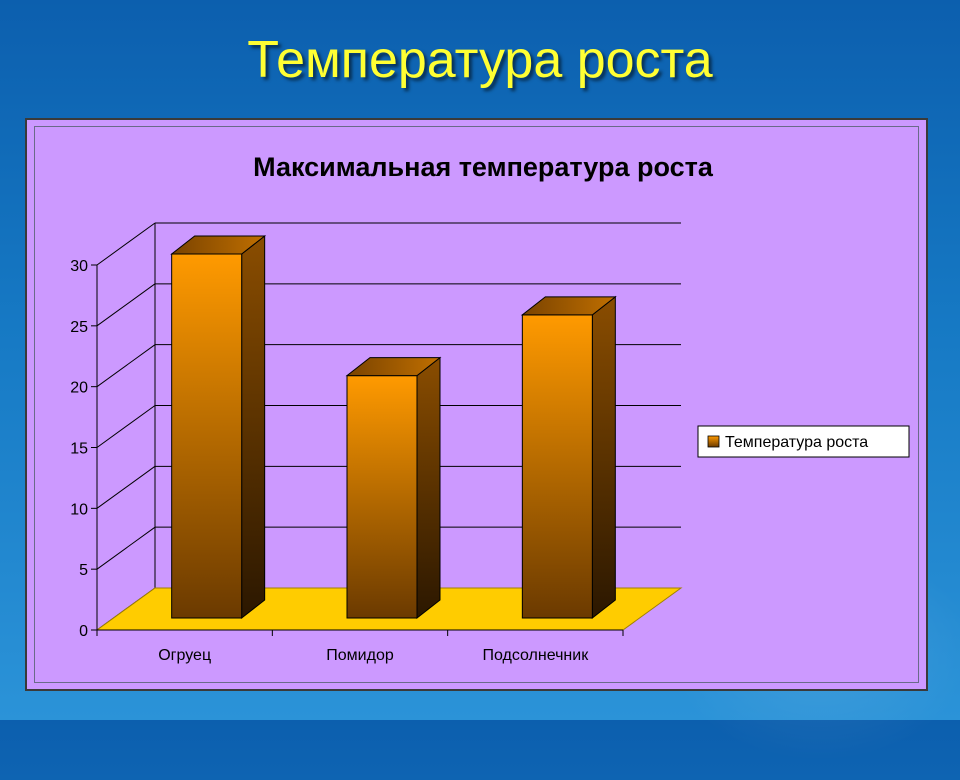  I want to click on legend-box, so click(803, 441).